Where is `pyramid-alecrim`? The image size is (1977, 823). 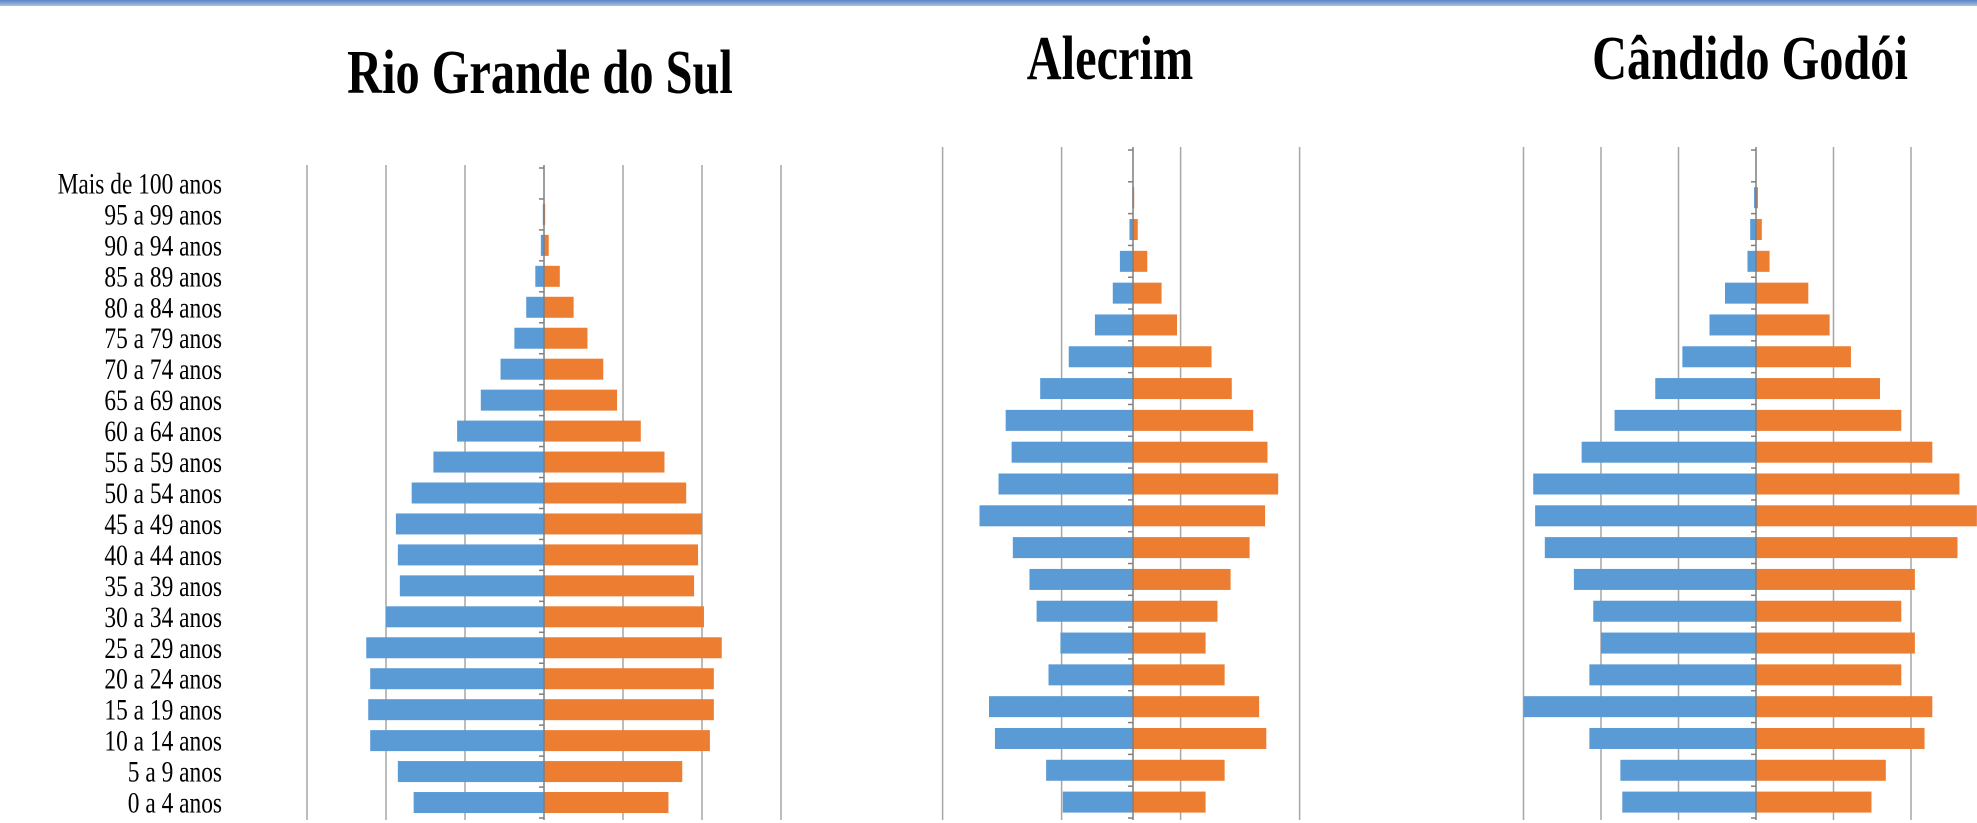 pyramid-alecrim is located at coordinates (1121, 483).